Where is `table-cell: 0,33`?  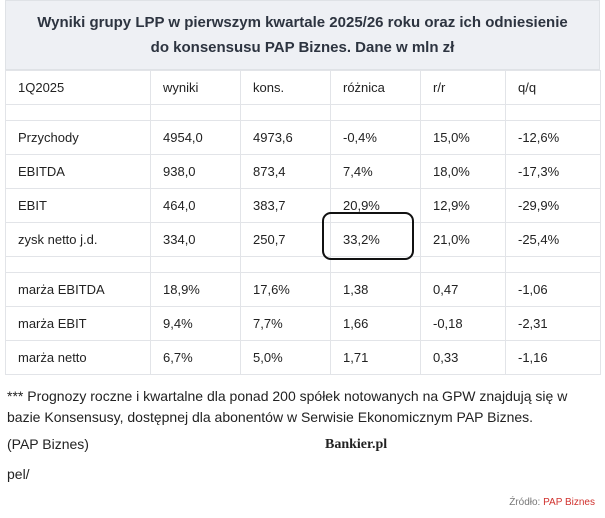
table-cell: 0,33 is located at coordinates (463, 357).